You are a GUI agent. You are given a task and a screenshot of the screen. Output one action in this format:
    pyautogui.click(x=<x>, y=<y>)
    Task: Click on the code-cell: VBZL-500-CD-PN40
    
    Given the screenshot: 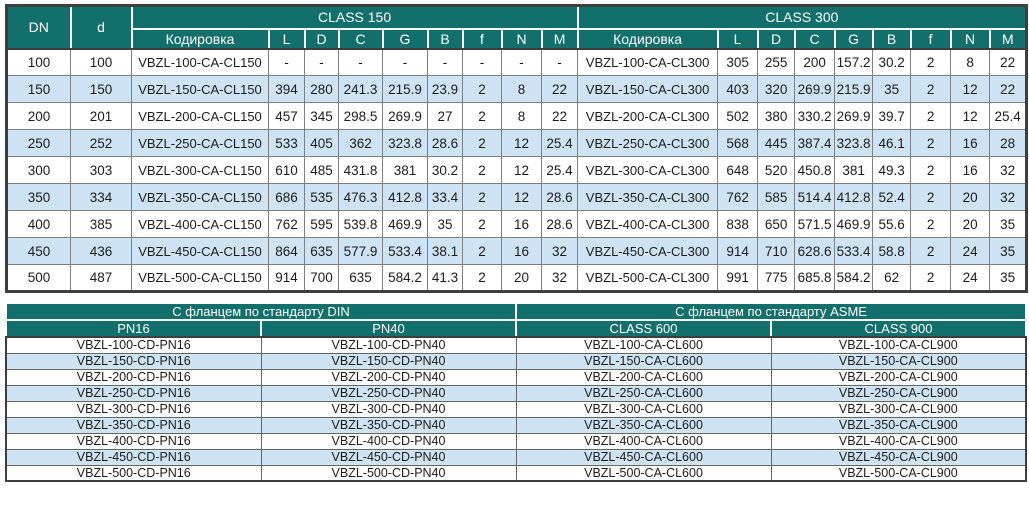 What is the action you would take?
    pyautogui.click(x=388, y=473)
    